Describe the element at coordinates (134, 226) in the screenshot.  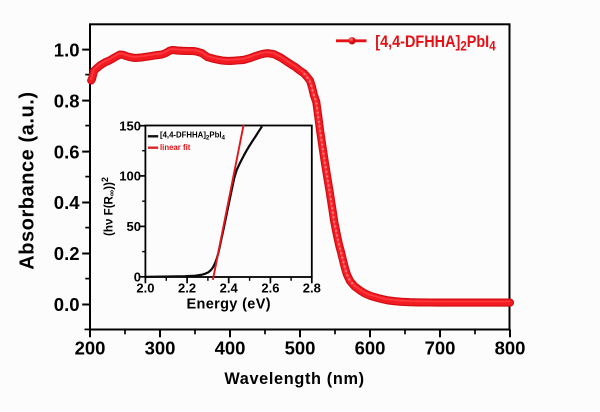
I see `svg-text: 50` at that location.